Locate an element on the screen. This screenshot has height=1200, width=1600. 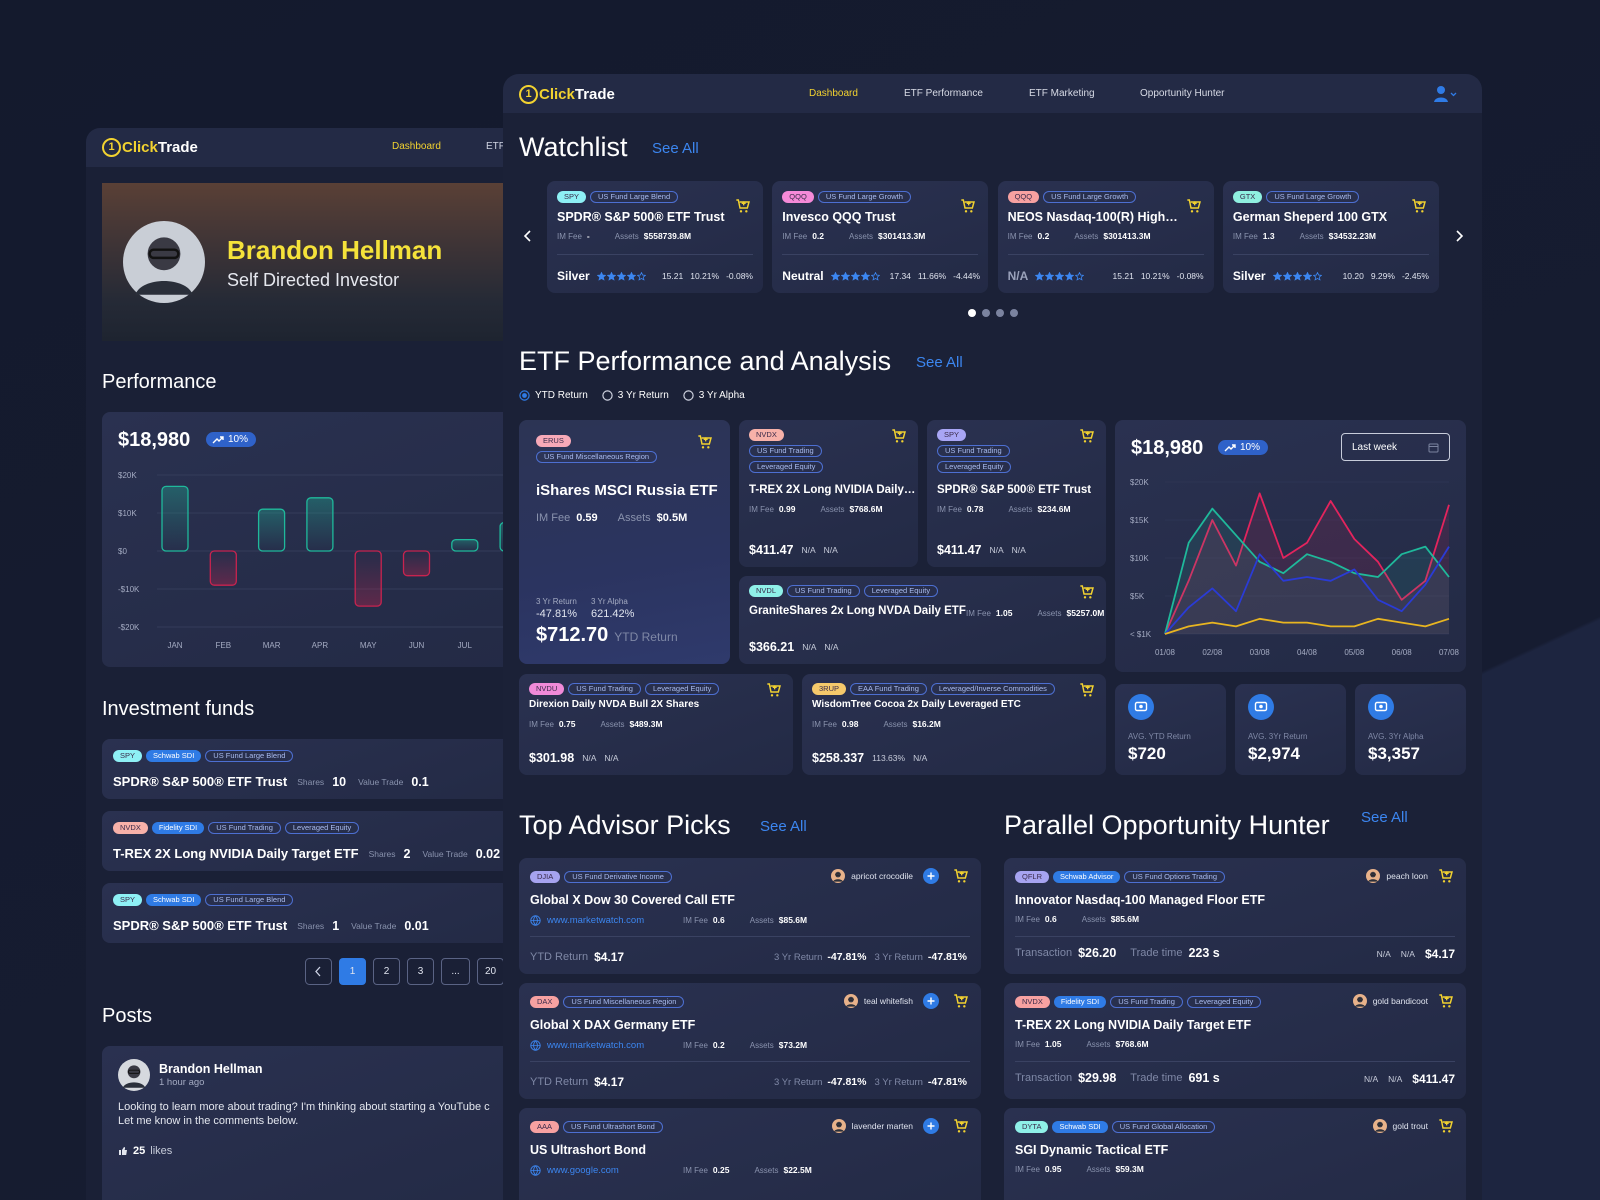
prev-page is located at coordinates (318, 971).